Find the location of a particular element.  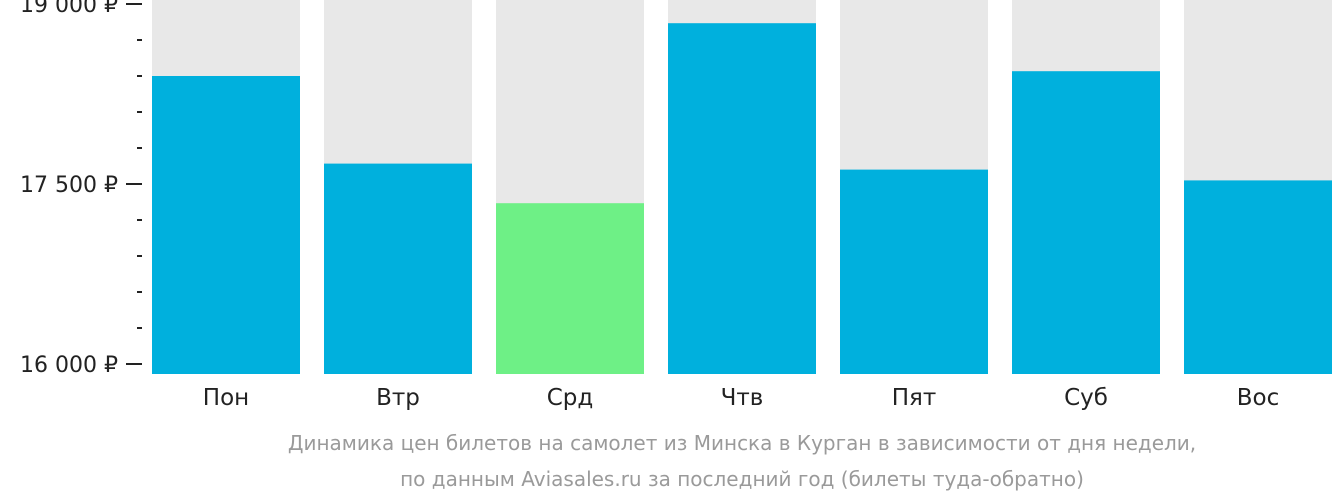

y-axis: 19 000 ₽ 17 500 ₽ 16 000 ₽ is located at coordinates (81, 189).